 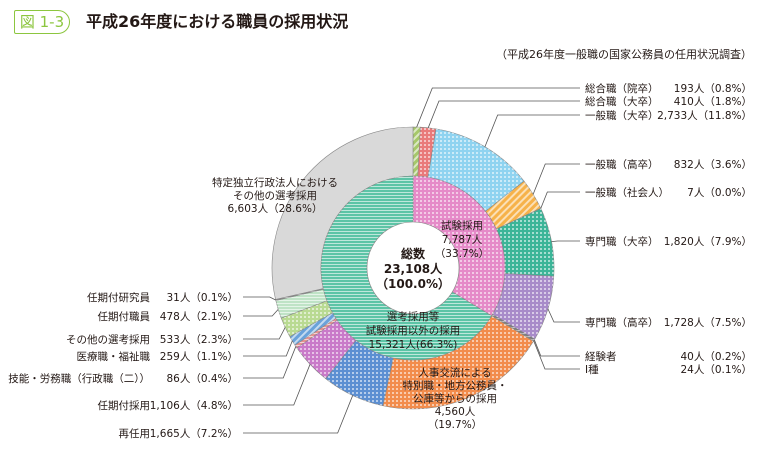 I want to click on outer-label-value: 31人（0.1%）, so click(x=202, y=298).